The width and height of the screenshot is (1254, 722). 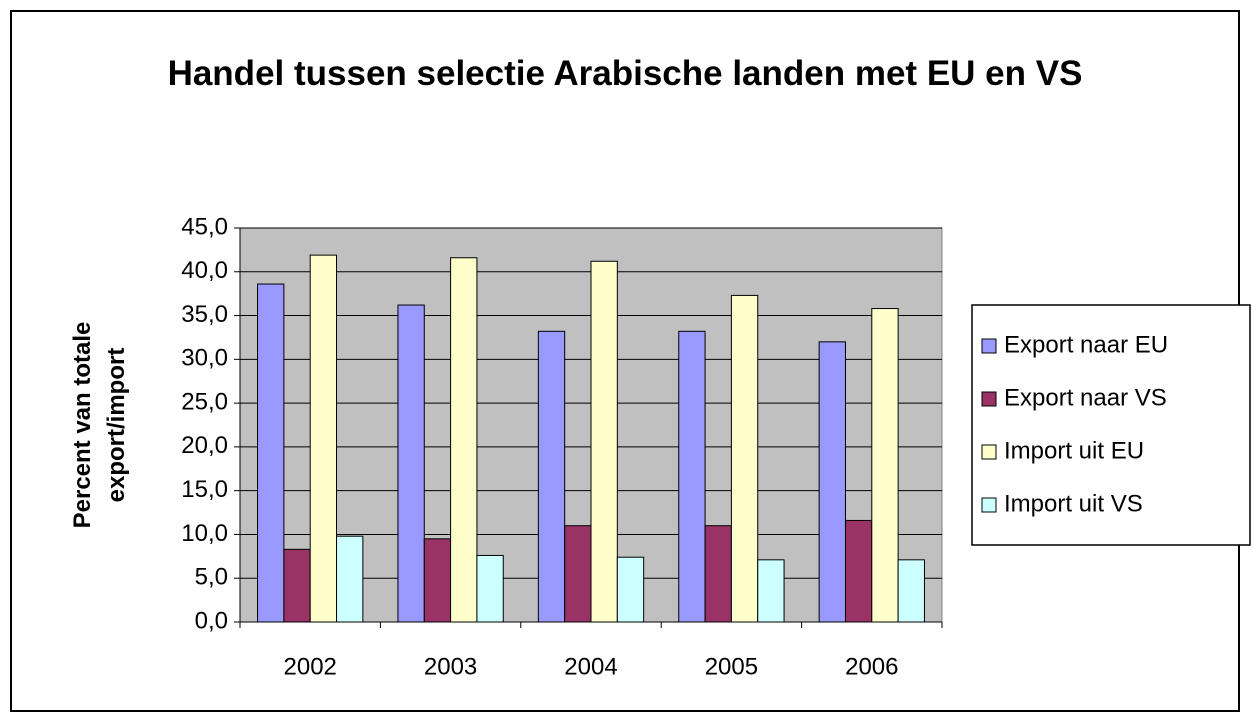 I want to click on y-tick-label: 35,0, so click(x=204, y=314).